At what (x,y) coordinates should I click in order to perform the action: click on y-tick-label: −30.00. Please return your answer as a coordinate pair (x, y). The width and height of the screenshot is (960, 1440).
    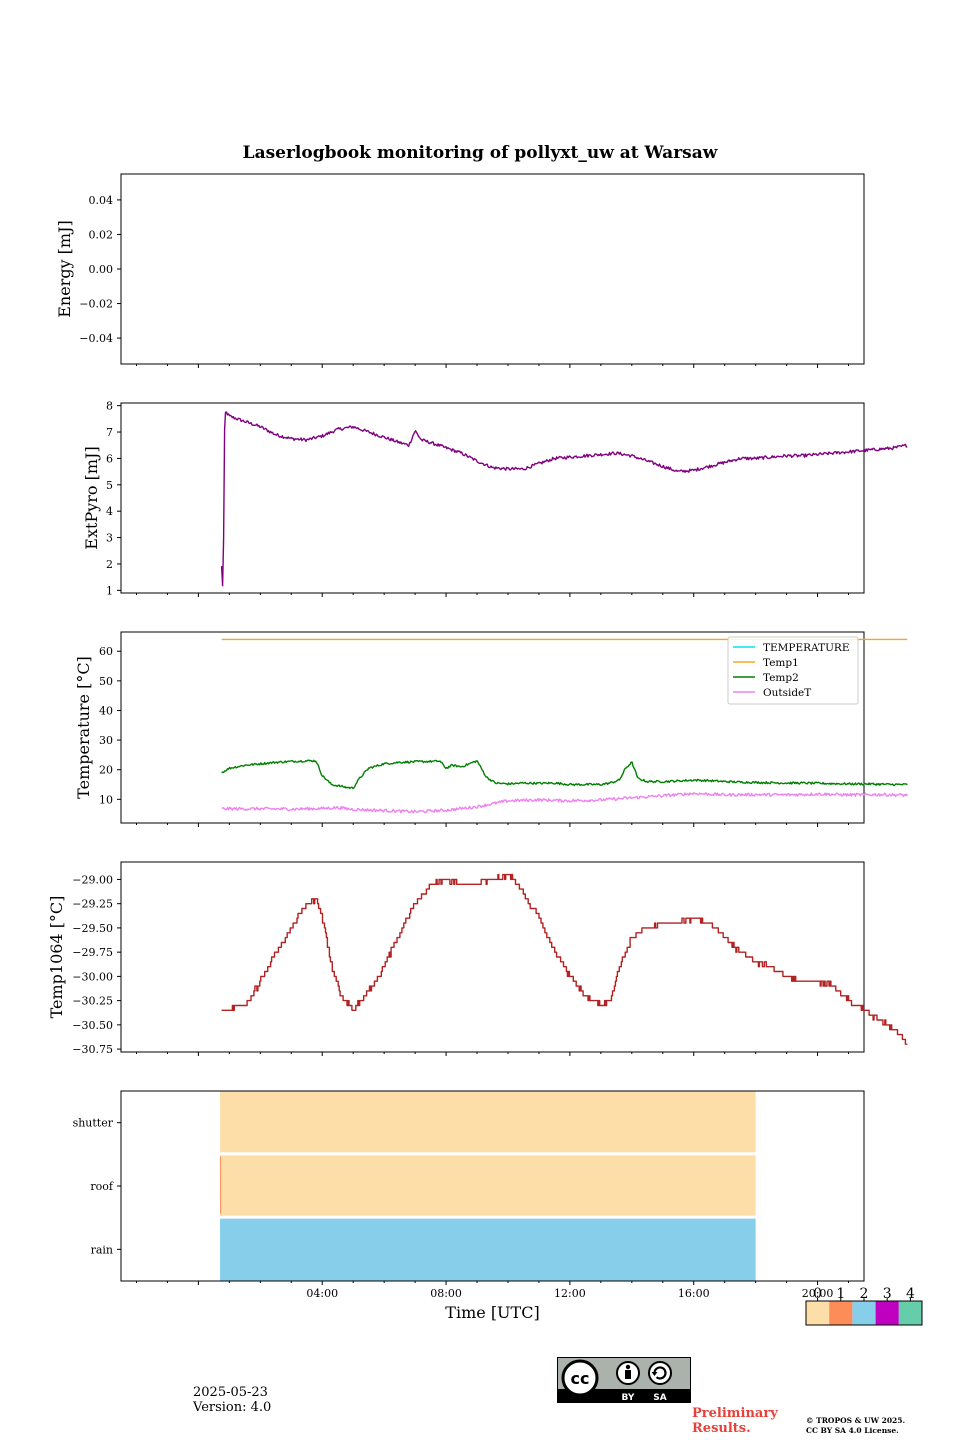
    Looking at the image, I should click on (92, 976).